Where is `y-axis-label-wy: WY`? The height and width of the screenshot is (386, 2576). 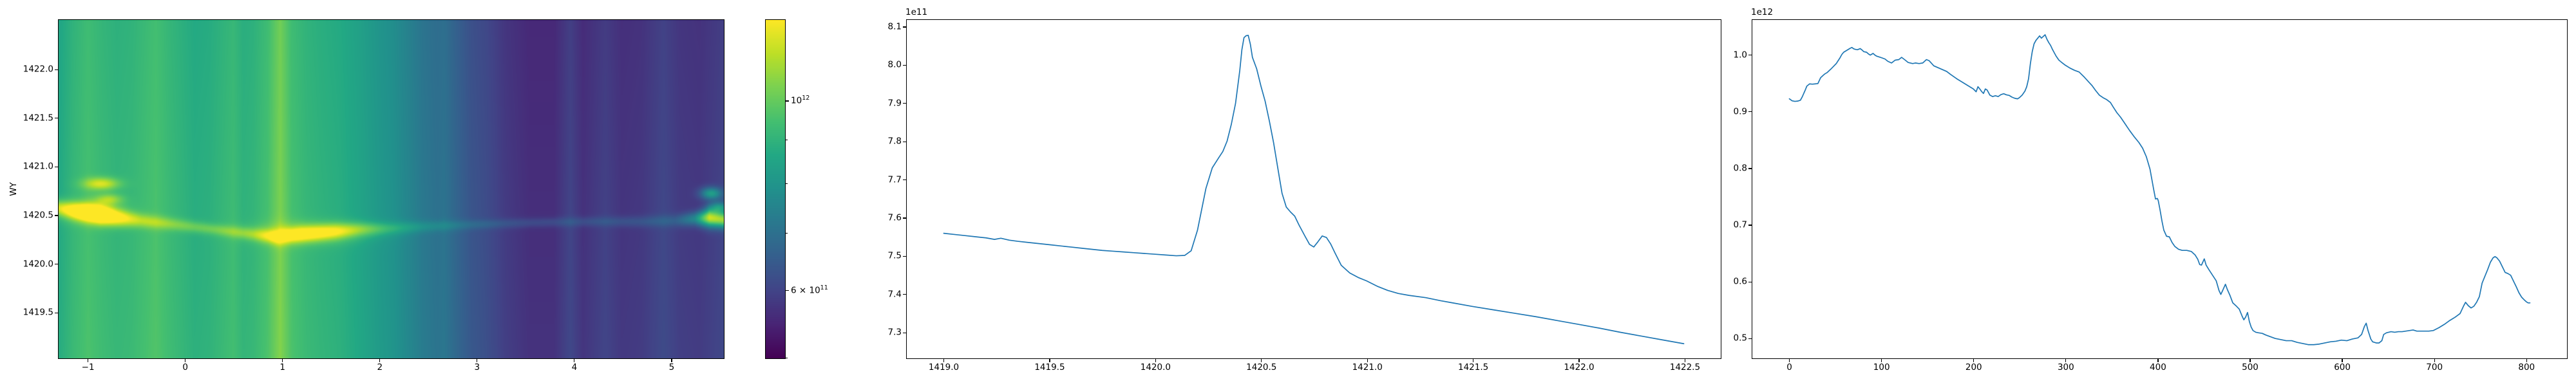
y-axis-label-wy: WY is located at coordinates (13, 189).